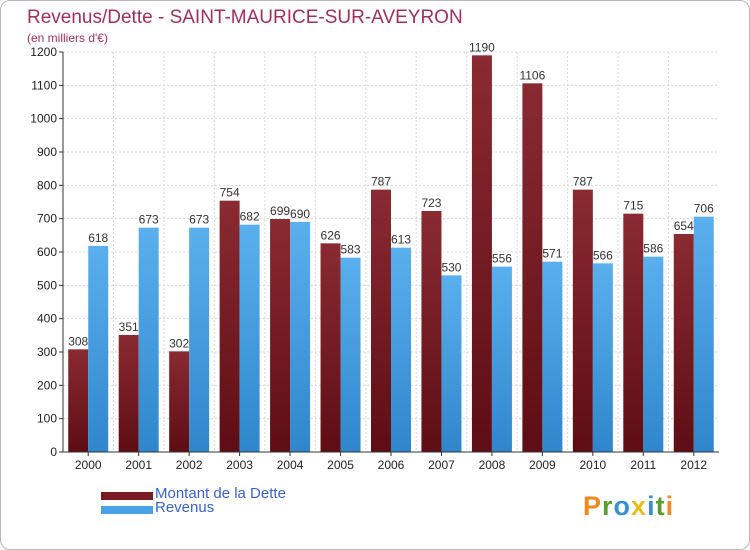 The width and height of the screenshot is (750, 550). What do you see at coordinates (179, 343) in the screenshot?
I see `label-dette: 302` at bounding box center [179, 343].